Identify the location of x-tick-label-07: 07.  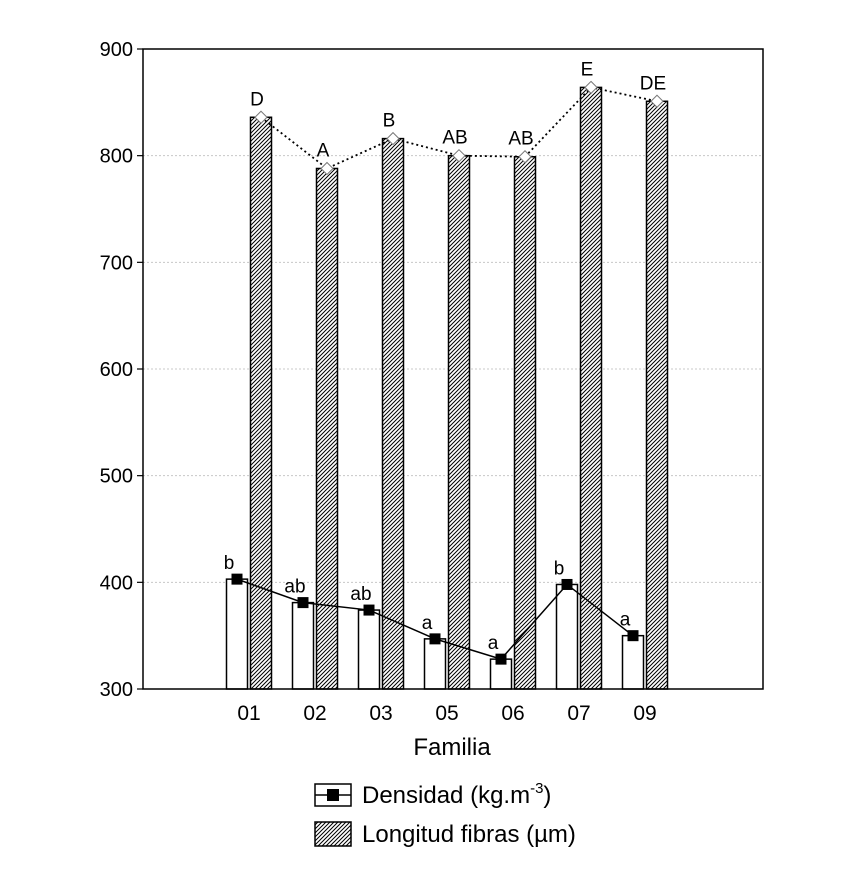
(578, 713).